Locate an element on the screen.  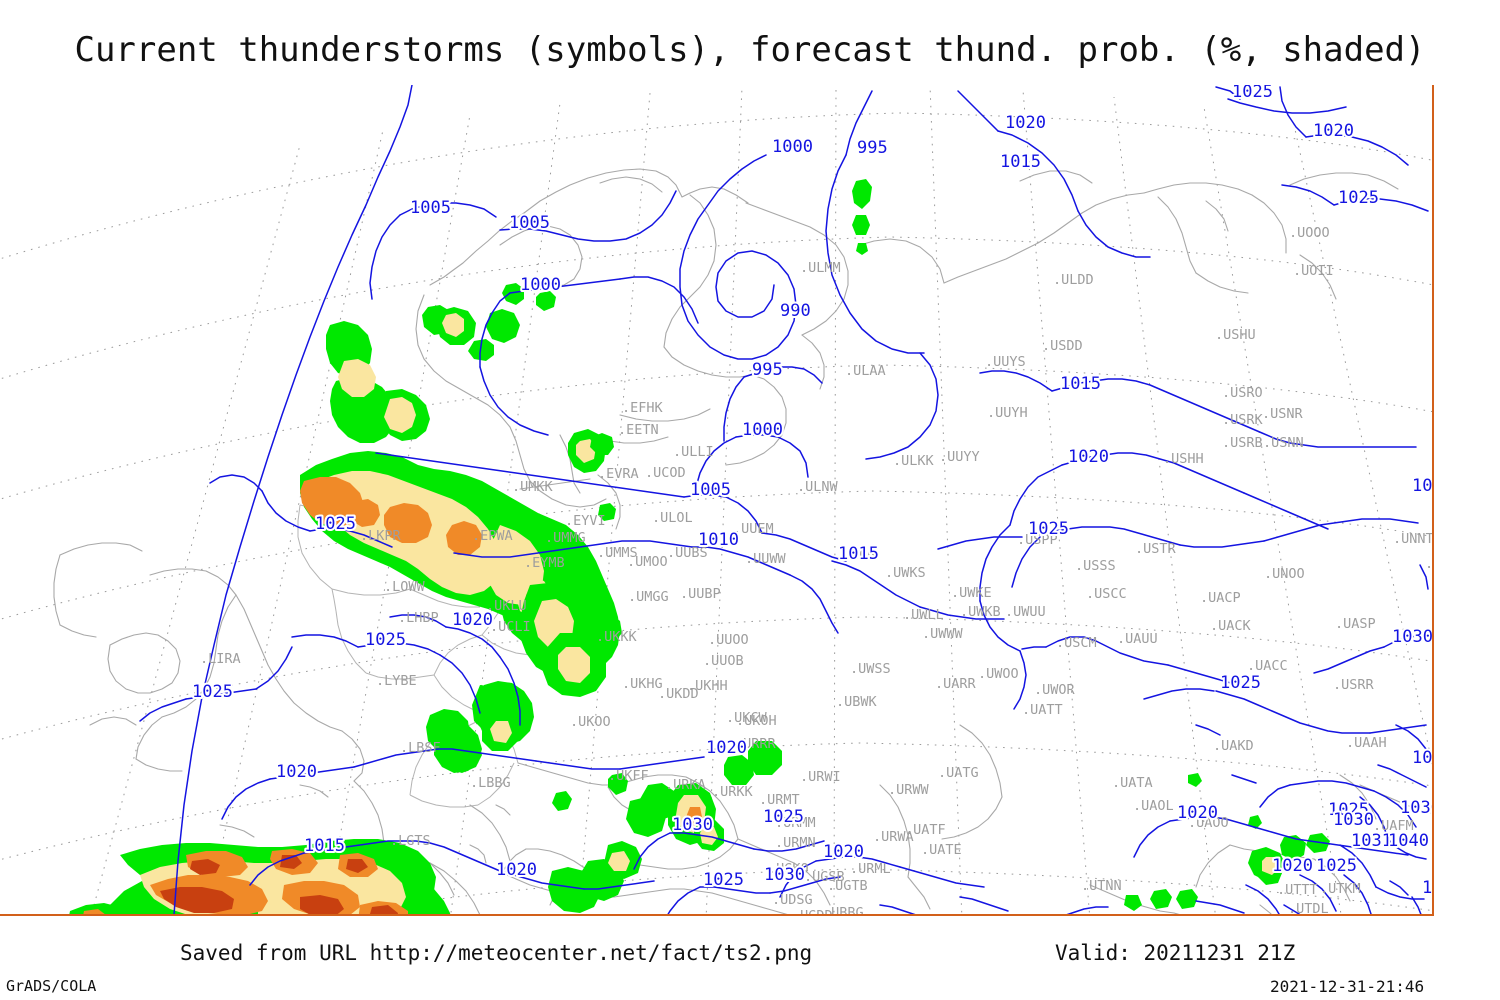
station-label: .USNR is located at coordinates (1283, 414).